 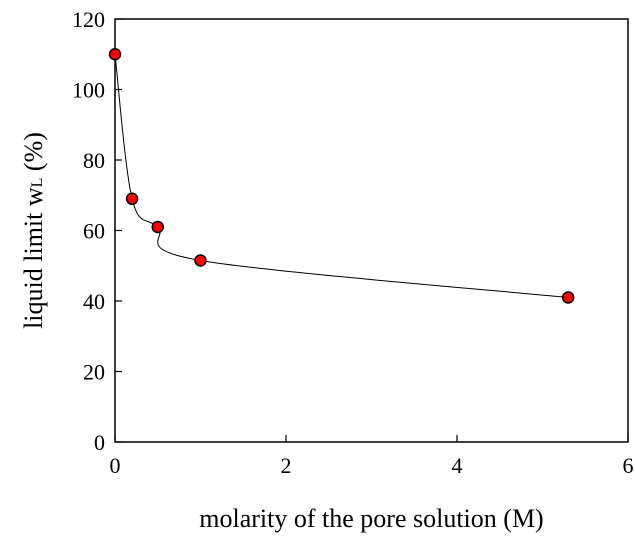 What do you see at coordinates (115, 465) in the screenshot?
I see `x-tick-label: 0` at bounding box center [115, 465].